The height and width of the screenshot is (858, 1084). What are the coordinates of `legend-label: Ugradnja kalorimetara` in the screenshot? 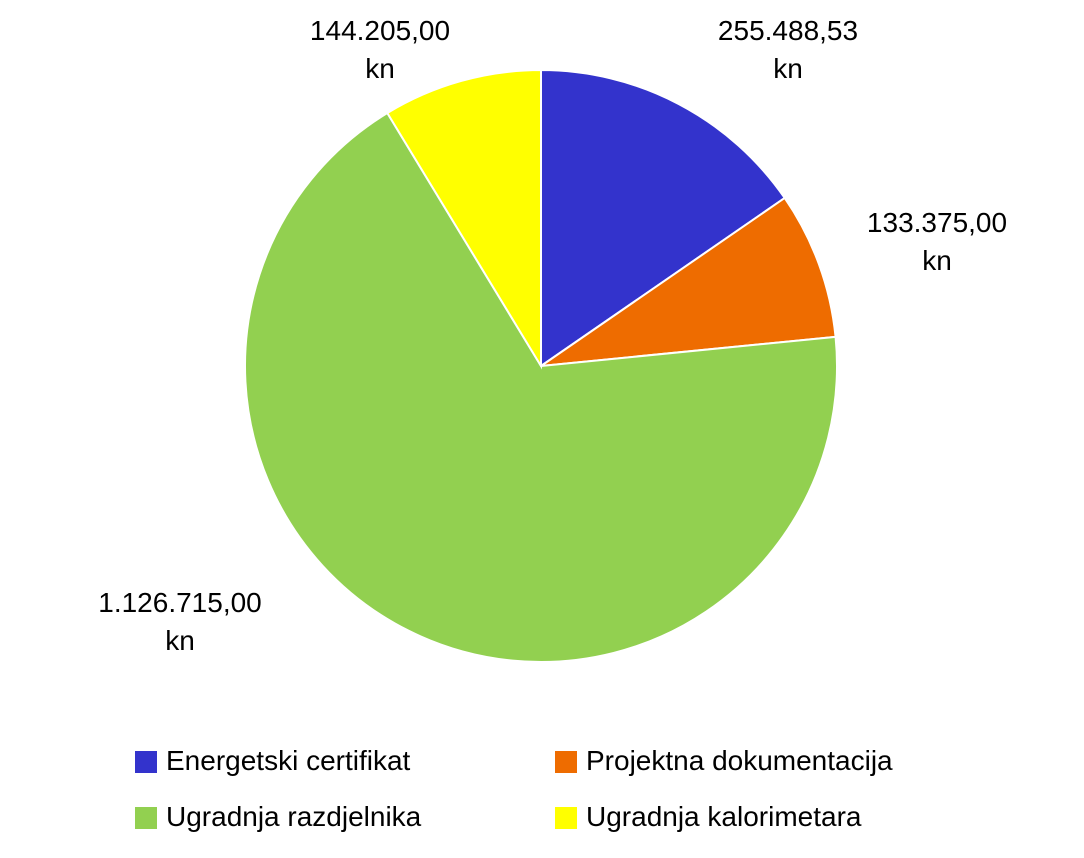 It's located at (724, 816).